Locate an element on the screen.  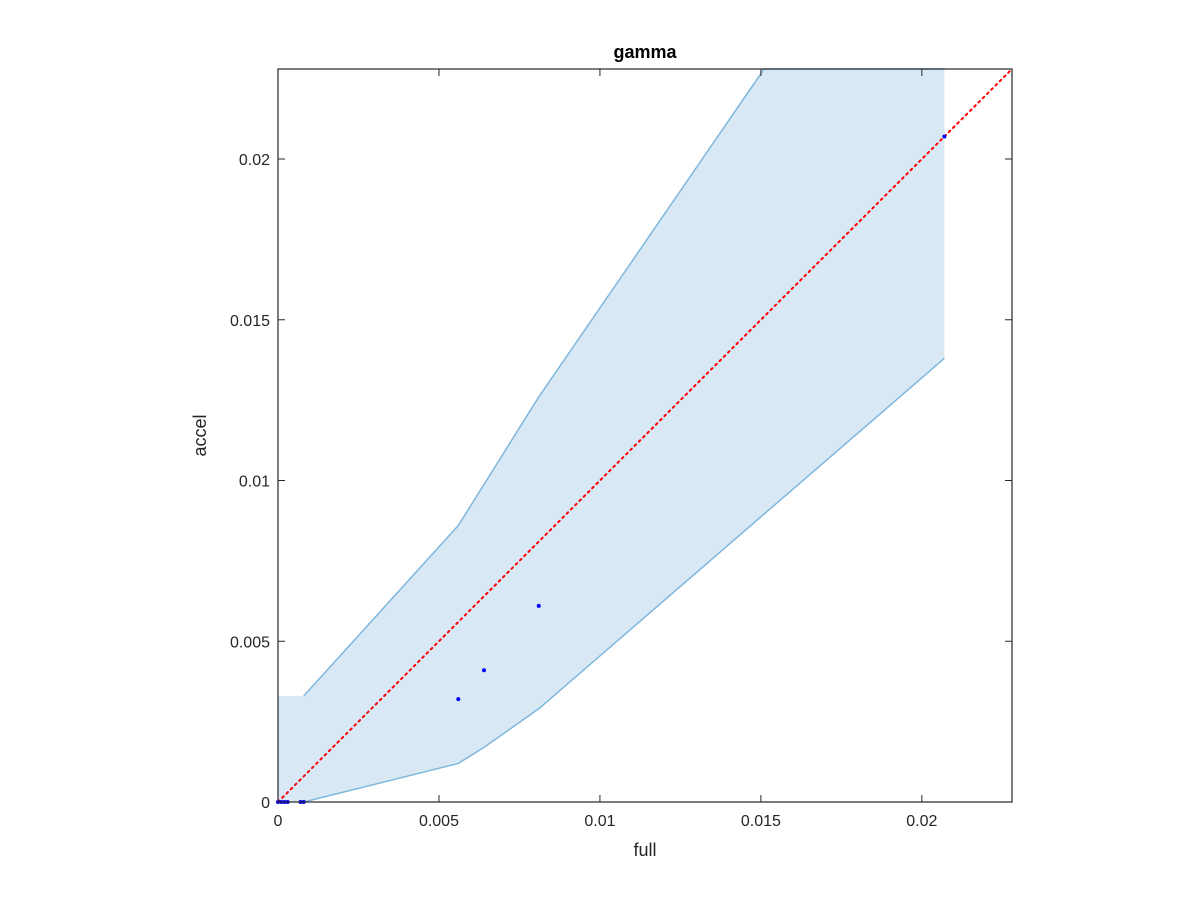
x-tick-label: 0.02 is located at coordinates (921, 821).